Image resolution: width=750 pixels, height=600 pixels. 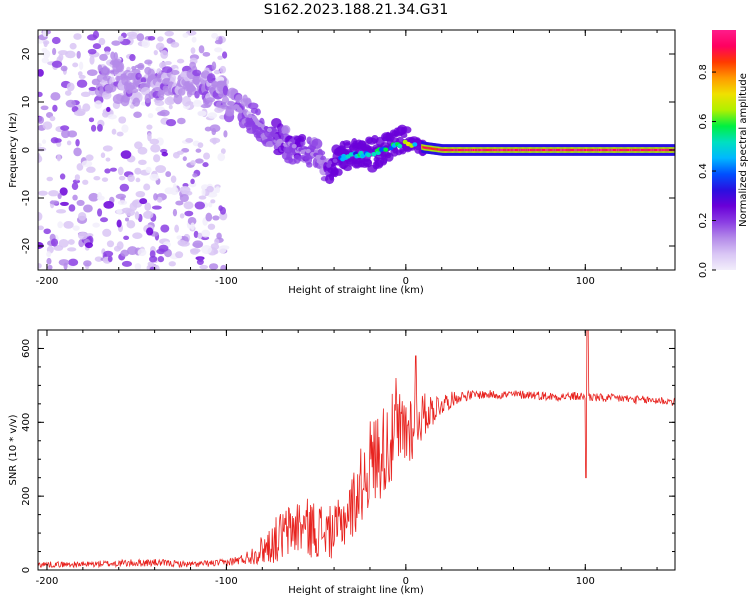 What do you see at coordinates (703, 122) in the screenshot?
I see `colorbar-tick-label: 0.6` at bounding box center [703, 122].